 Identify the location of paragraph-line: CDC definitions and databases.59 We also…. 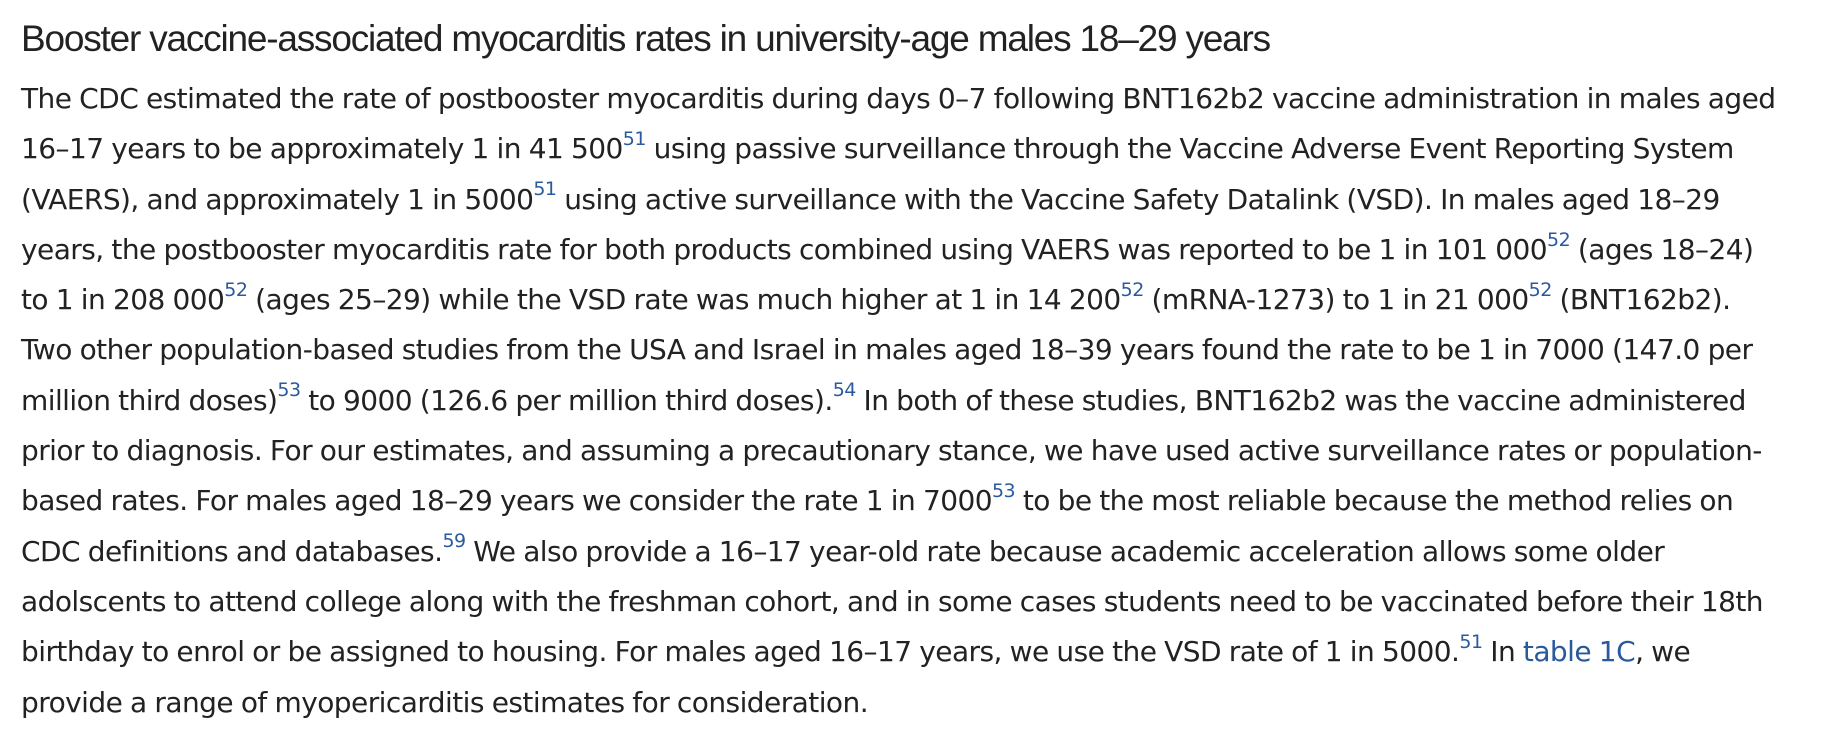
(927, 552).